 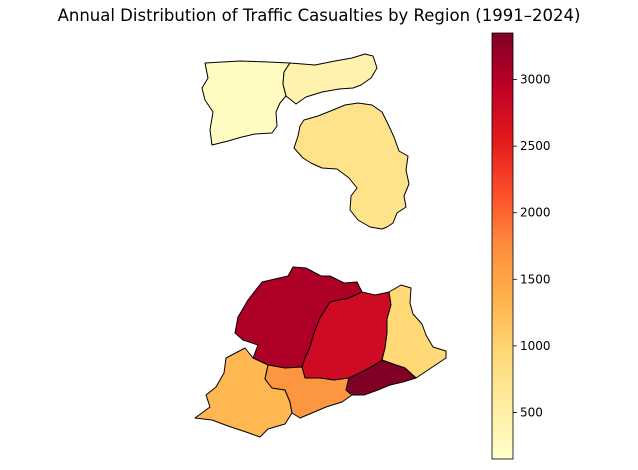 What do you see at coordinates (246, 103) in the screenshot?
I see `region-north-west` at bounding box center [246, 103].